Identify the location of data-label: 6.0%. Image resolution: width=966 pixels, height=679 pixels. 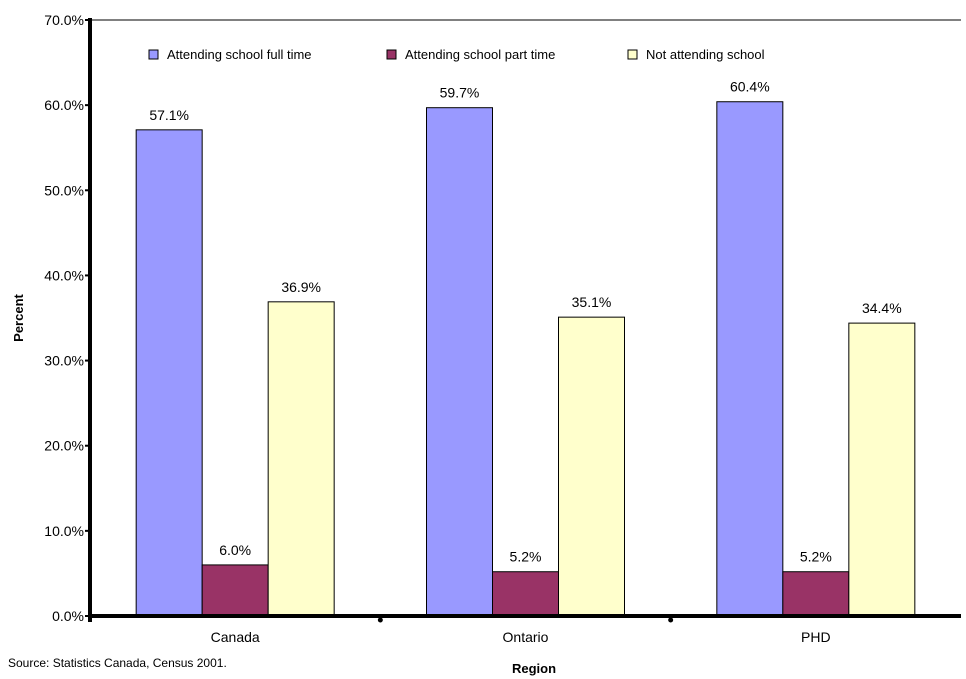
(235, 550).